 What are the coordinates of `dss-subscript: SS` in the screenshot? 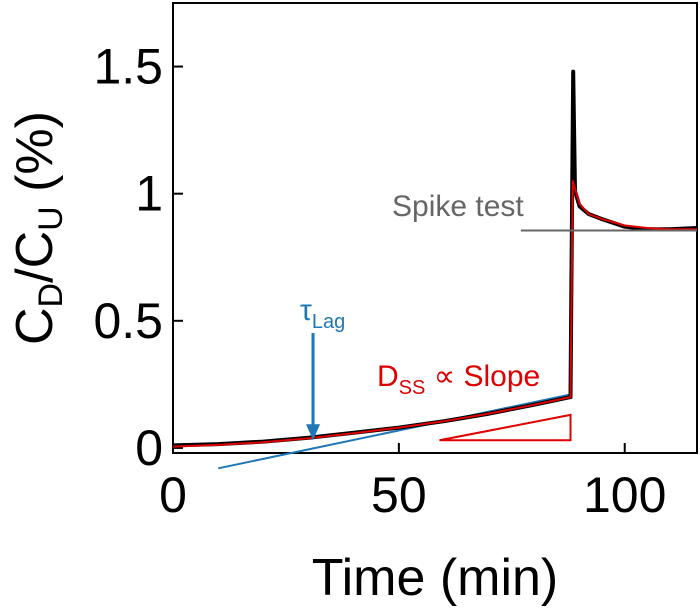 It's located at (412, 388).